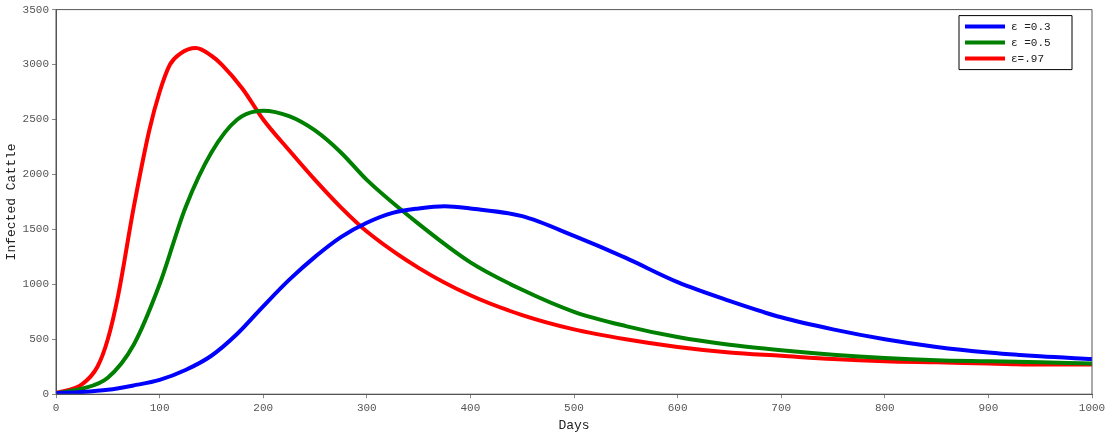  I want to click on y-tick-label: 1500, so click(35, 229).